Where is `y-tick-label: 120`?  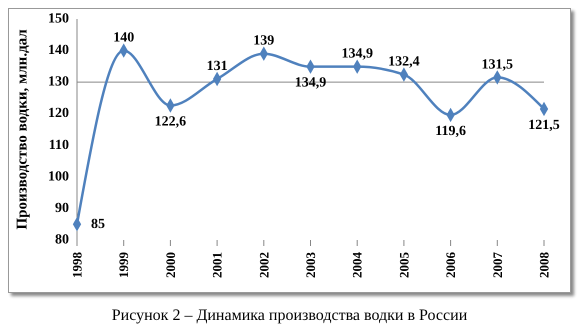
y-tick-label: 120 is located at coordinates (58, 114).